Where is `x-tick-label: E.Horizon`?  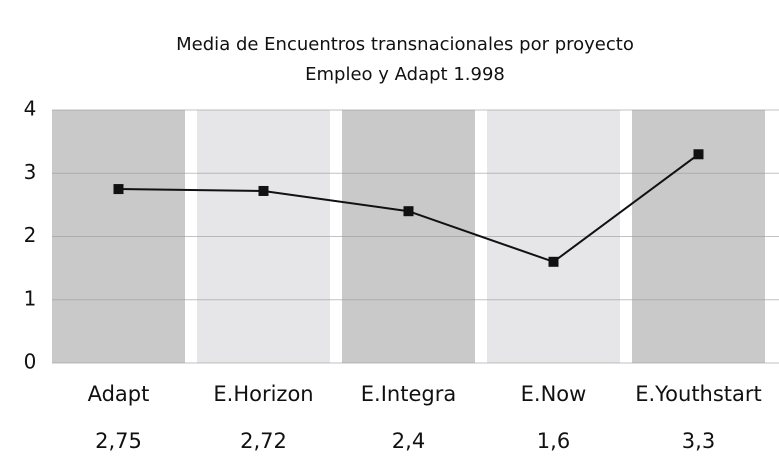
x-tick-label: E.Horizon is located at coordinates (263, 394).